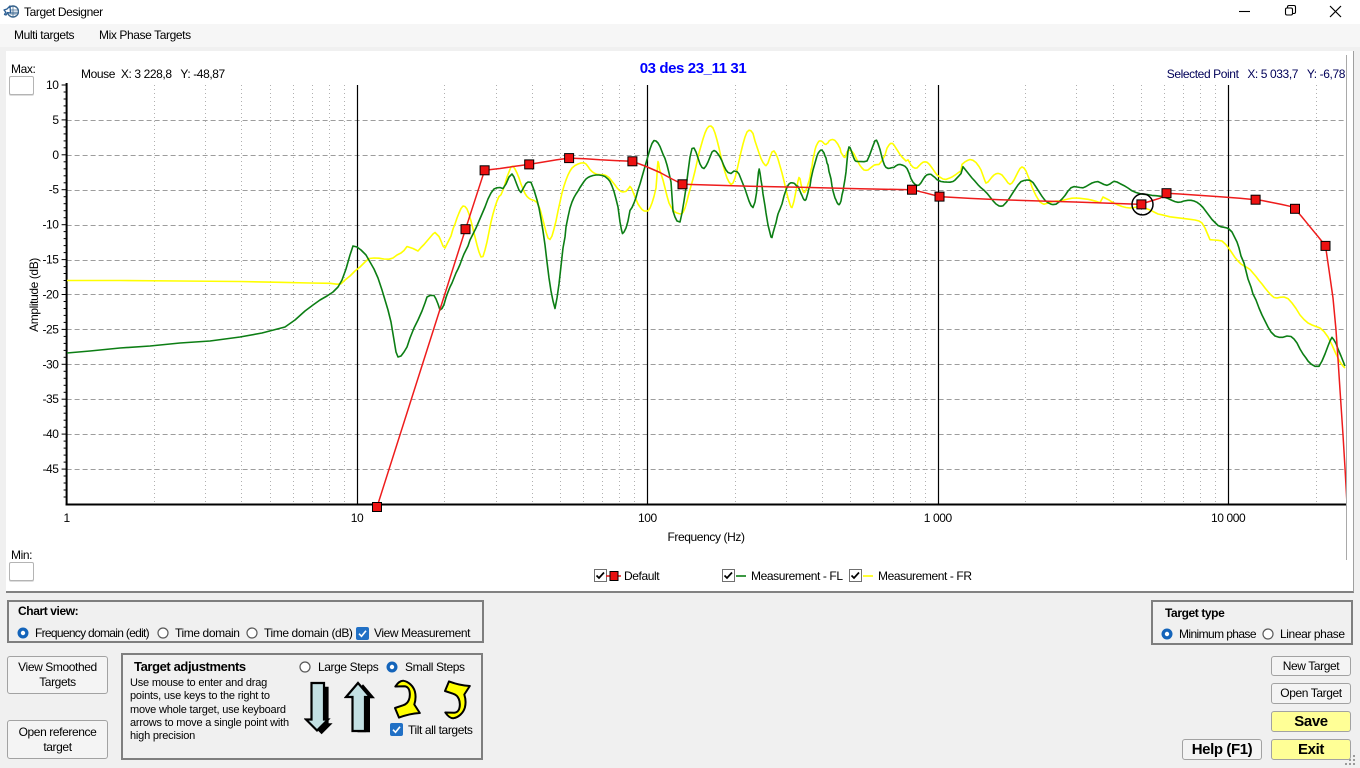  Describe the element at coordinates (648, 518) in the screenshot. I see `svg-text: 100` at that location.